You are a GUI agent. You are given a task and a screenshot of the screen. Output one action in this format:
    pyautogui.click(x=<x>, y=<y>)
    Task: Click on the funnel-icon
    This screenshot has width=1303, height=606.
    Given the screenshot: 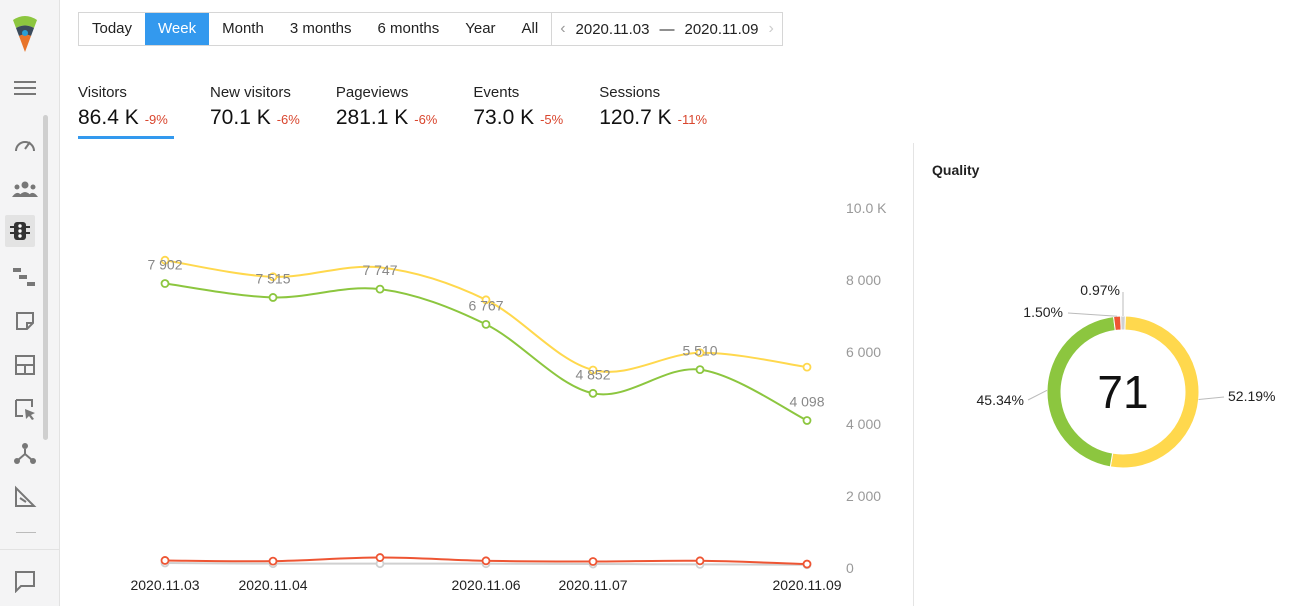 What is the action you would take?
    pyautogui.click(x=25, y=277)
    